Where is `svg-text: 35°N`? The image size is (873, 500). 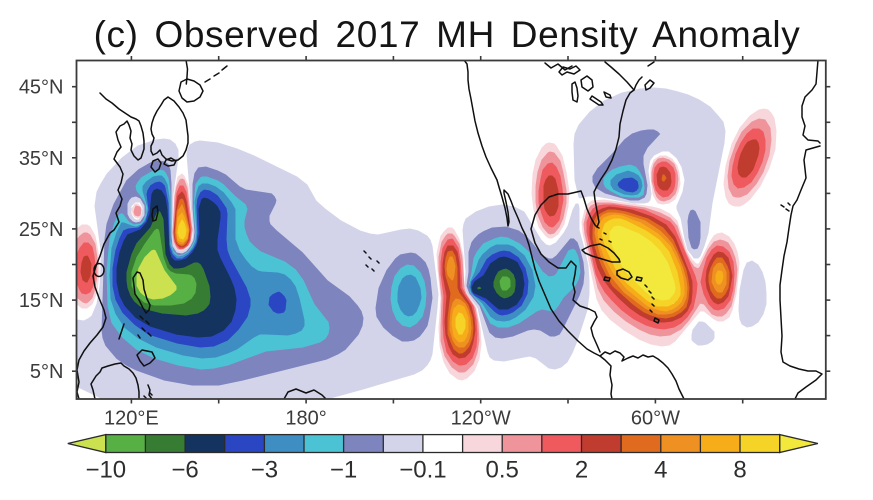
svg-text: 35°N is located at coordinates (41, 159).